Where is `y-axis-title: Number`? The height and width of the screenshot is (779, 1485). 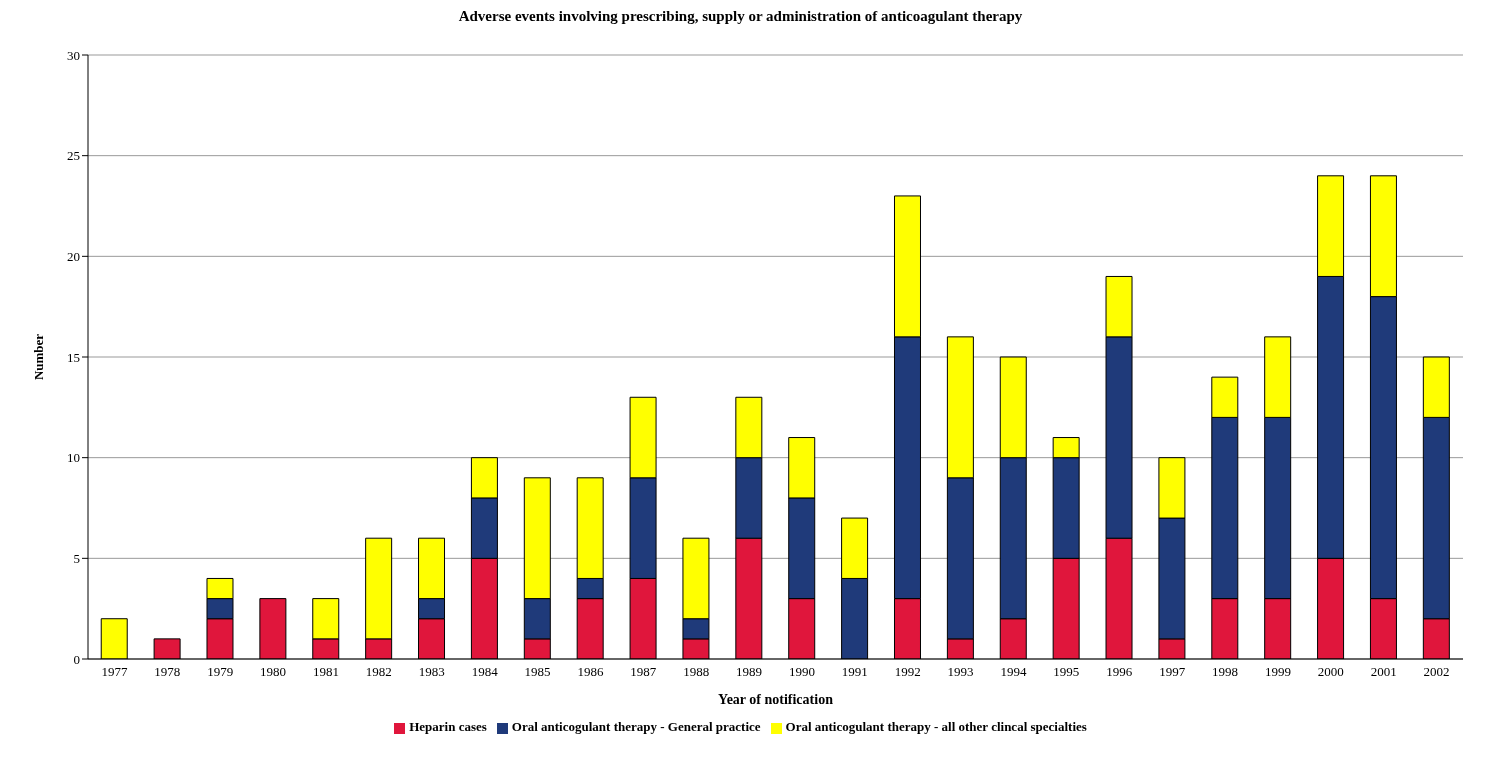
y-axis-title: Number is located at coordinates (38, 357).